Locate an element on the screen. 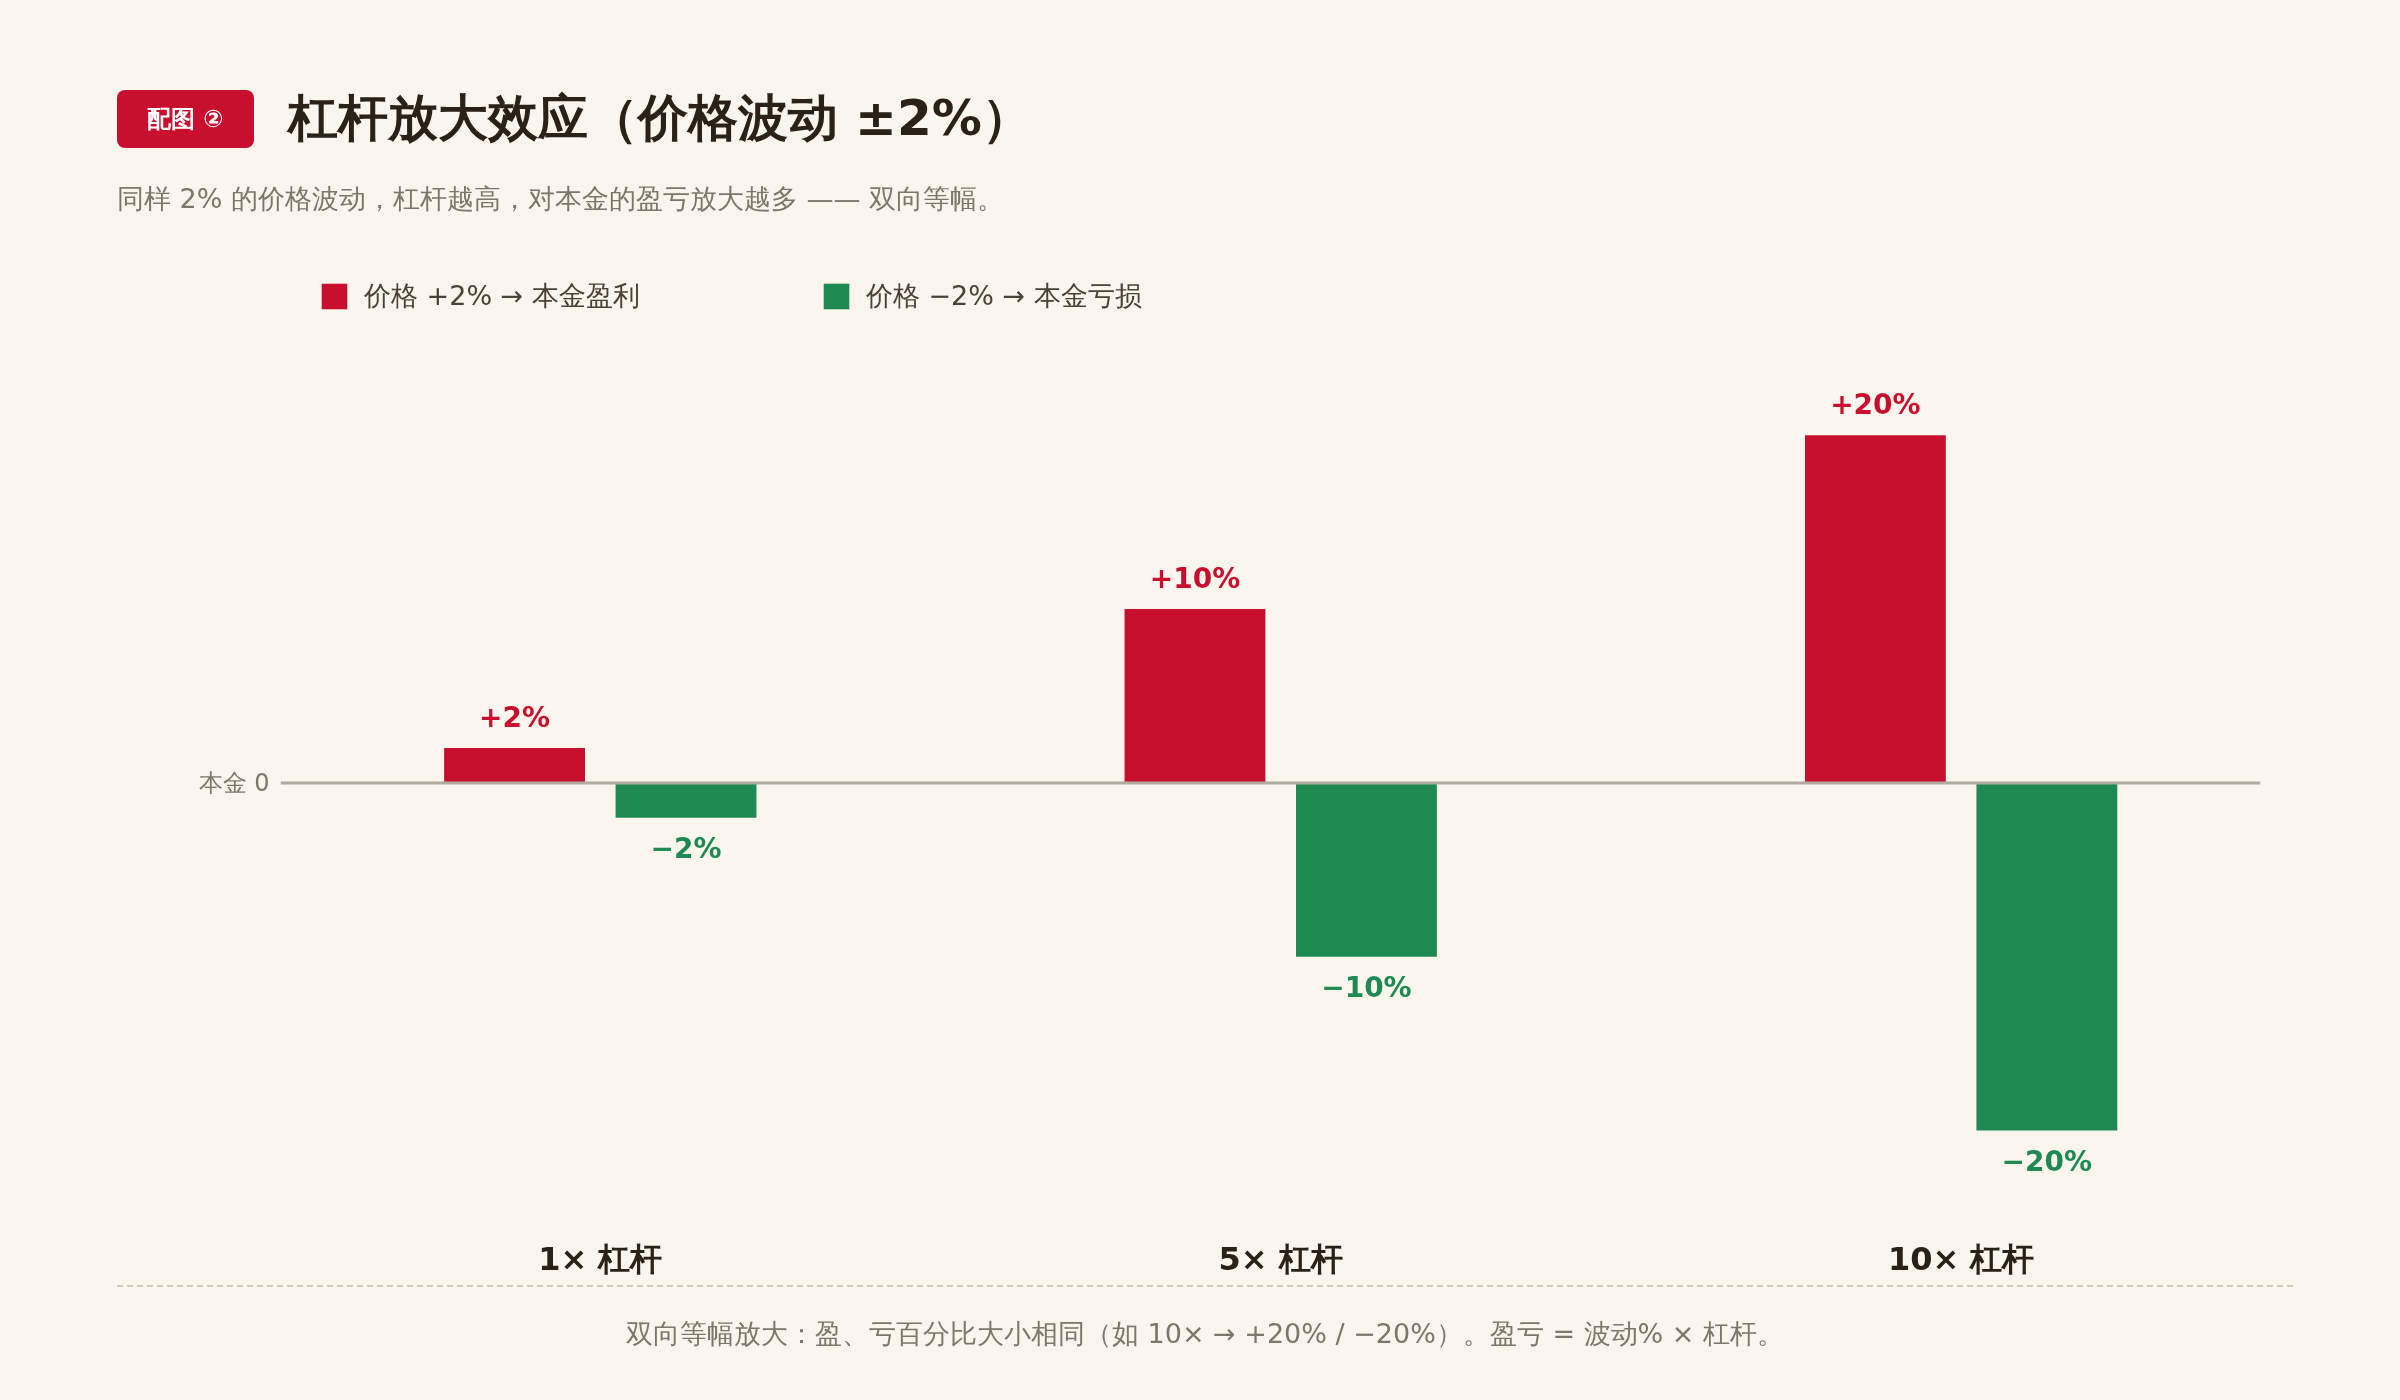 Image resolution: width=2400 pixels, height=1400 pixels. legend-label: 价格 −2% → 本金亏损 is located at coordinates (1003, 296).